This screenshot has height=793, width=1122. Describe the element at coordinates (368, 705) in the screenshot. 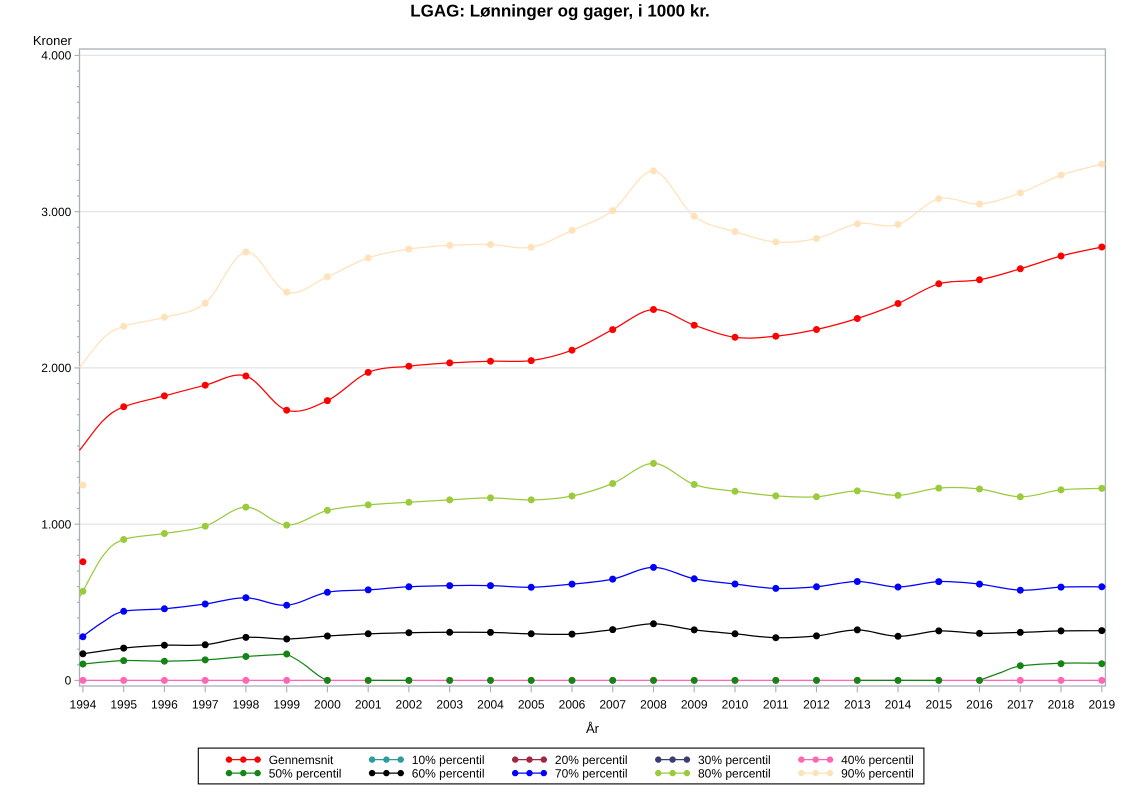

I see `svg-text: 2001` at that location.